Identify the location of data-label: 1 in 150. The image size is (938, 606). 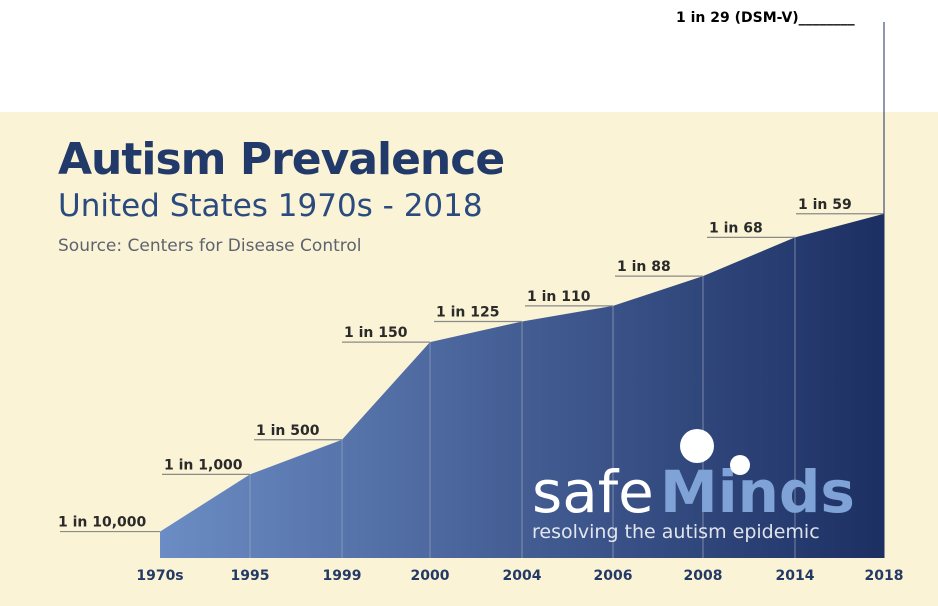
(376, 333).